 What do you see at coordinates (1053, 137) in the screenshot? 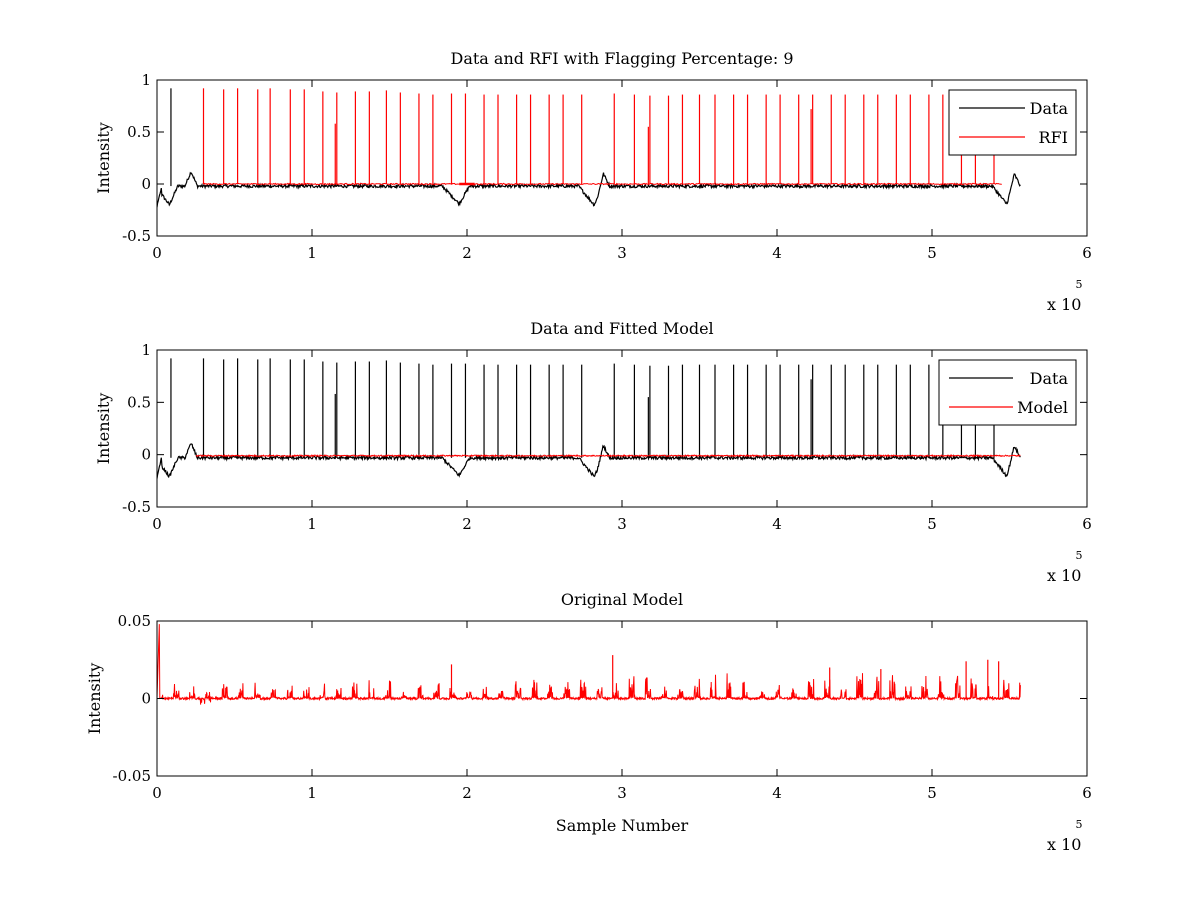
I see `legend-label-rfi: RFI` at bounding box center [1053, 137].